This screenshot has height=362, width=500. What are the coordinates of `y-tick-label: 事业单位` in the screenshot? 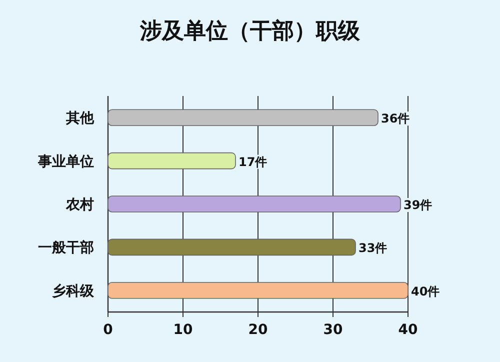 It's located at (65, 162).